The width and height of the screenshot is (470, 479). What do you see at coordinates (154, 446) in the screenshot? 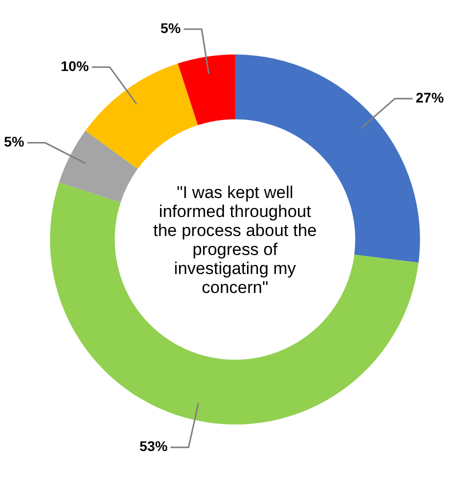
I see `data-label: 53%` at bounding box center [154, 446].